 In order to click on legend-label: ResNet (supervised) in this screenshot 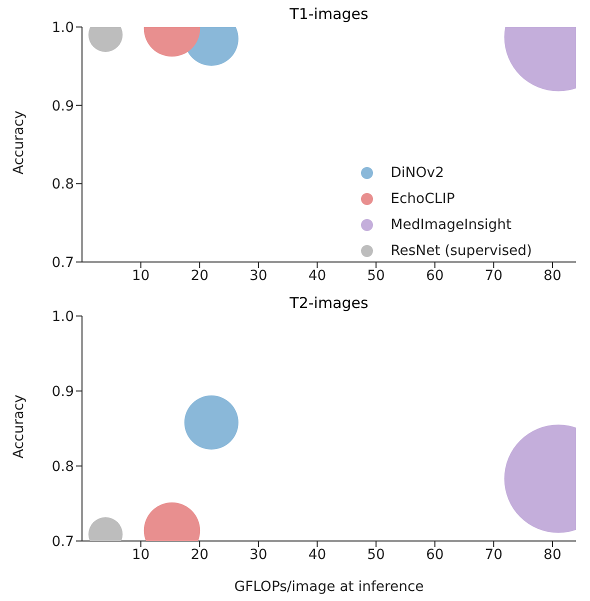, I will do `click(461, 251)`.